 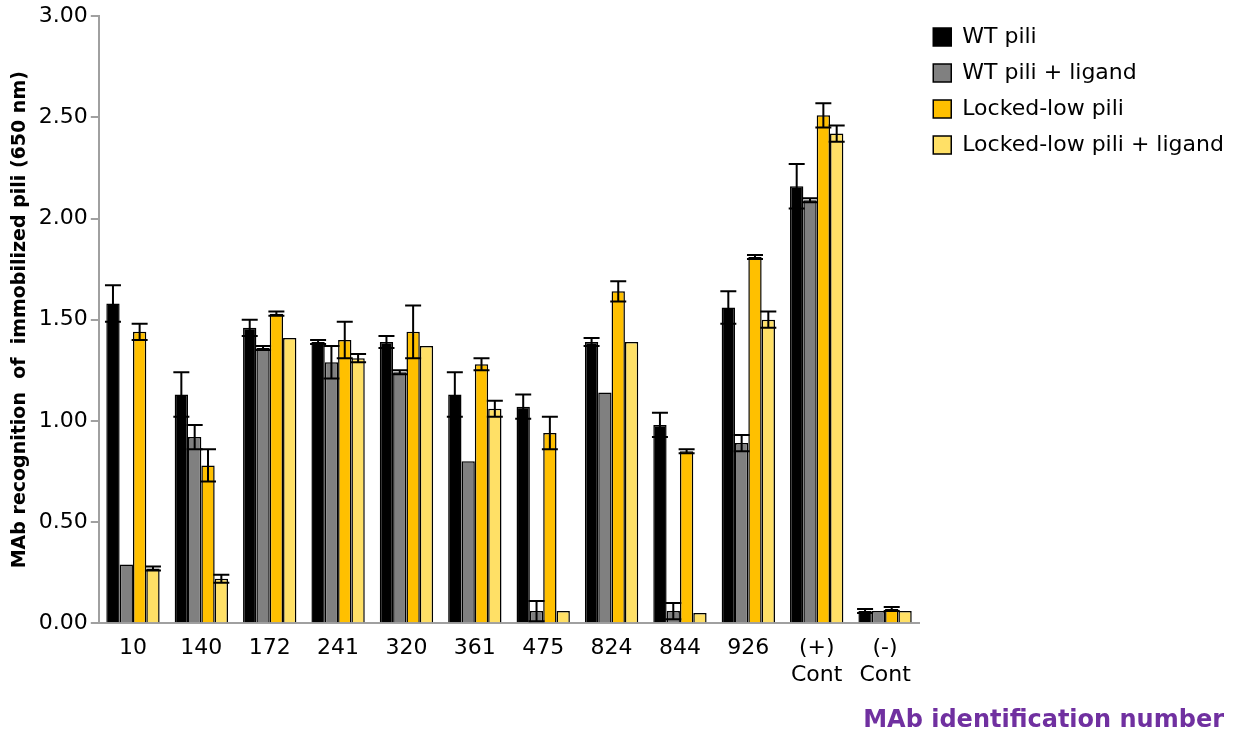 What do you see at coordinates (269, 647) in the screenshot?
I see `x-tick-label: 172` at bounding box center [269, 647].